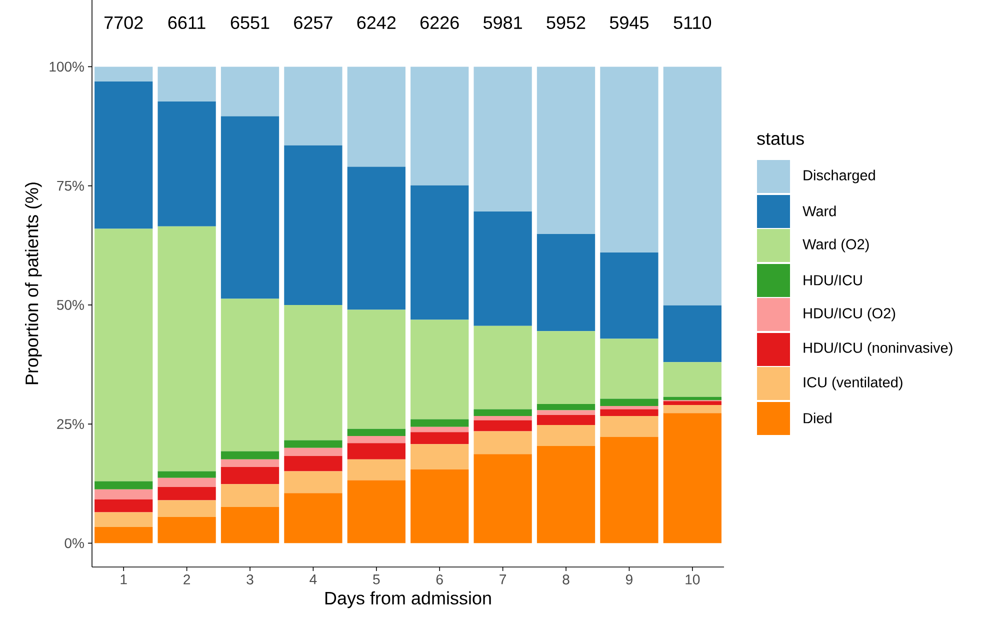 This screenshot has height=629, width=987. I want to click on legend-label: HDU/ICU (noninvasive), so click(878, 349).